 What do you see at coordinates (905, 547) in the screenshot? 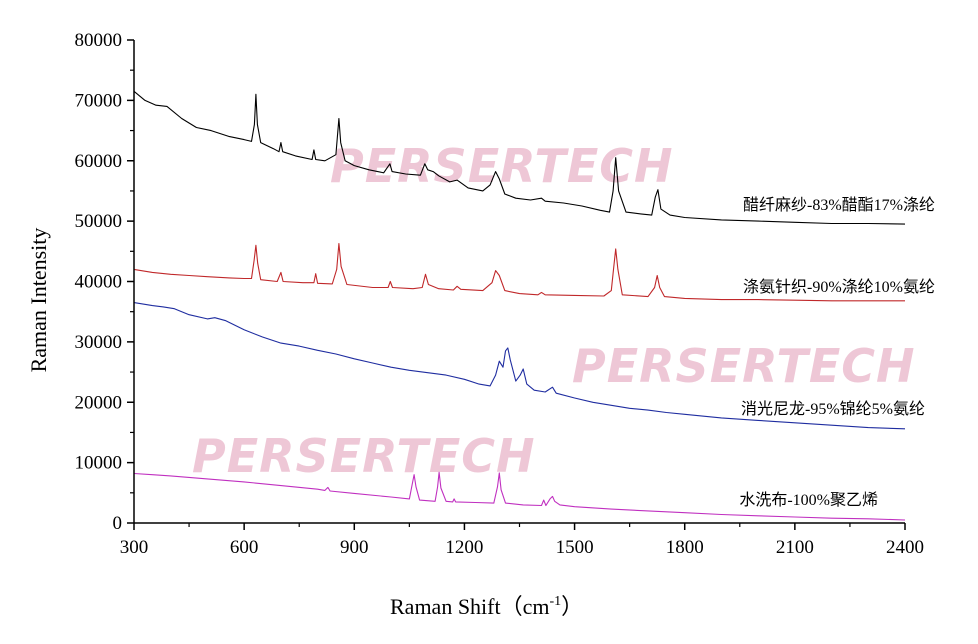
I see `x-tick-label: 2400` at bounding box center [905, 547].